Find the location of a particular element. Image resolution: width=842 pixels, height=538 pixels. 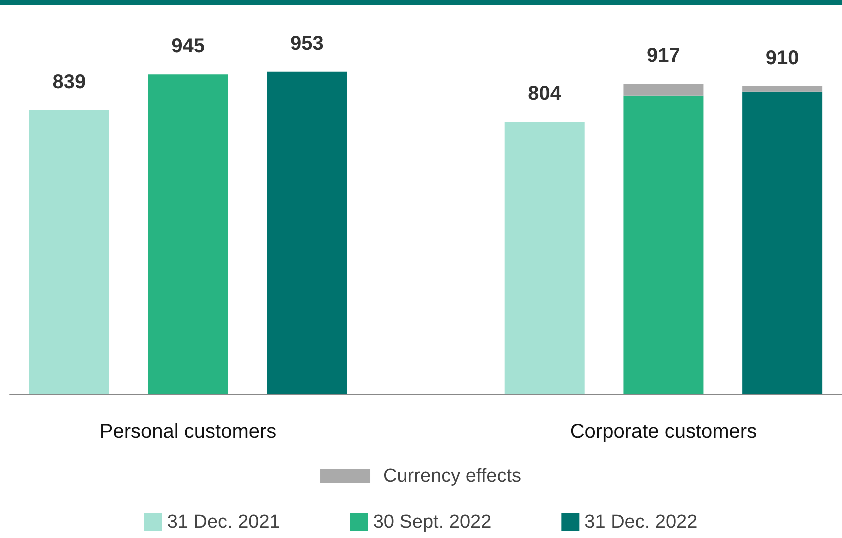

x-tick-label: Personal customers is located at coordinates (188, 432).